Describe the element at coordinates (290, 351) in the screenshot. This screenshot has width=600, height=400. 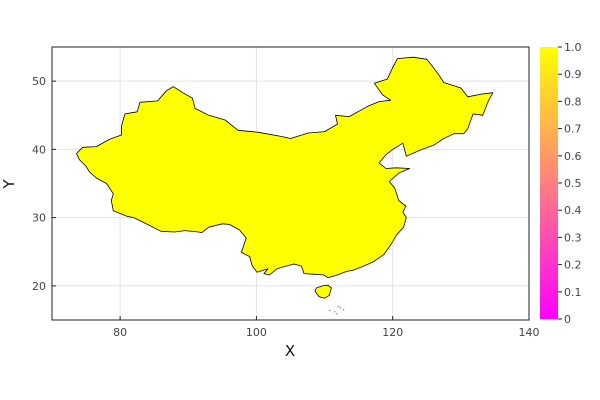
I see `x-axis-label: X` at that location.